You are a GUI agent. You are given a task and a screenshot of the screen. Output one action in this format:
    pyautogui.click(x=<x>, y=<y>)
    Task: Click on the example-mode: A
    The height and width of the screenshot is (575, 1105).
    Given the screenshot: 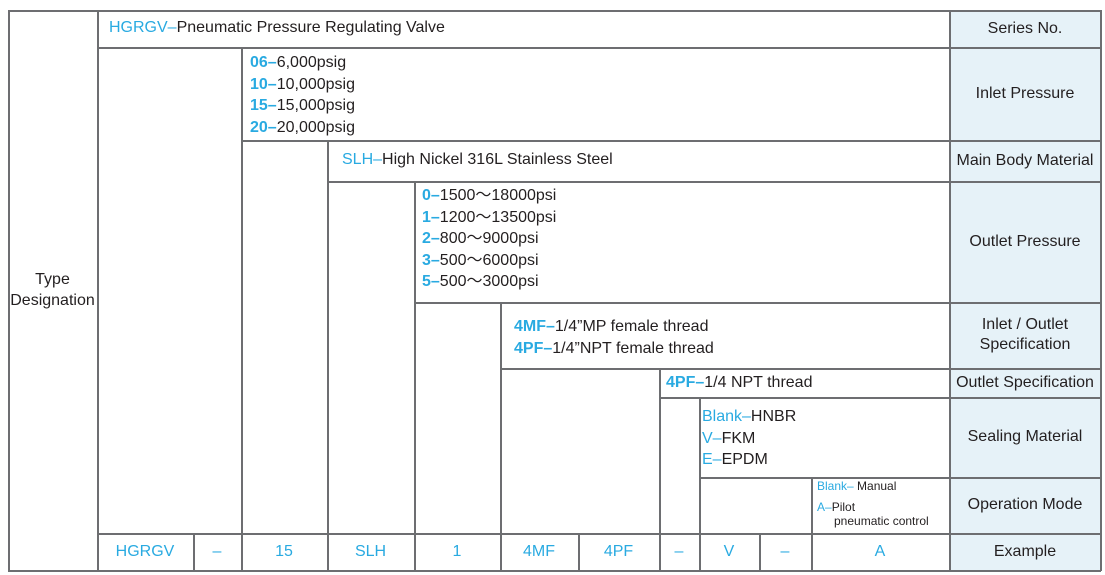 What is the action you would take?
    pyautogui.click(x=880, y=551)
    